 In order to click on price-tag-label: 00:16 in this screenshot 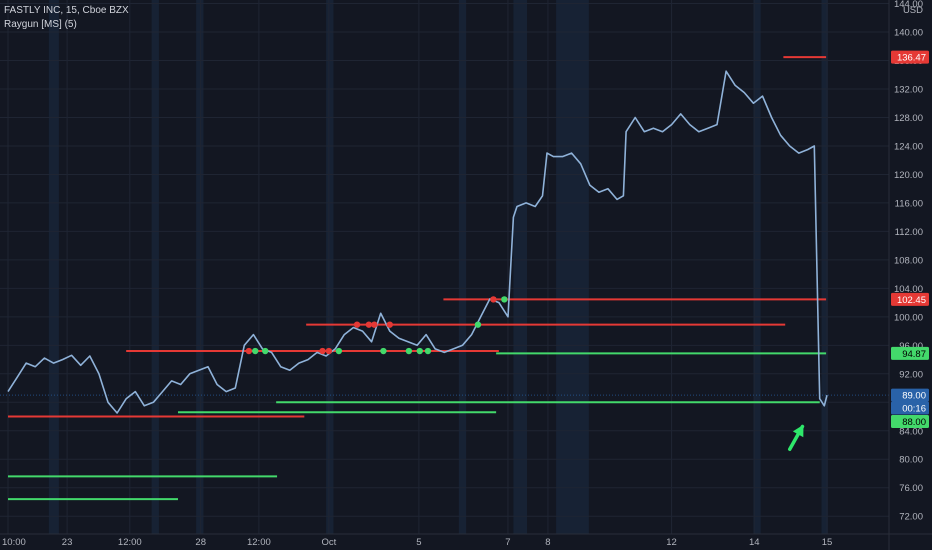, I will do `click(914, 408)`.